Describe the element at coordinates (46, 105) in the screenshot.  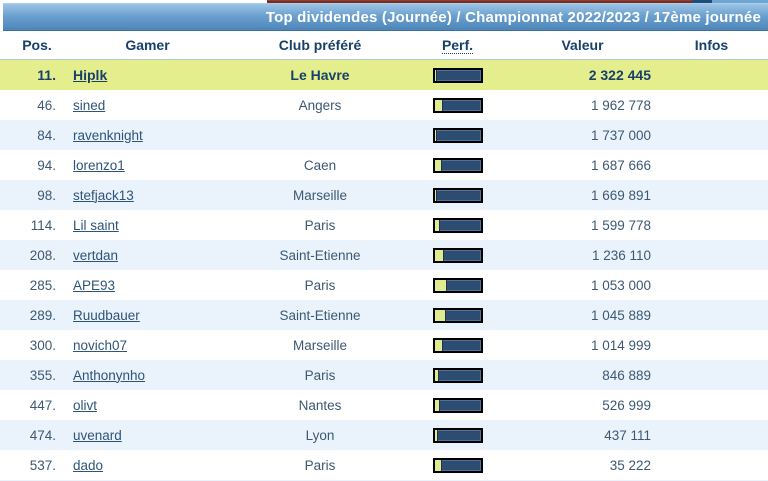
I see `rank-cell: 46.` at that location.